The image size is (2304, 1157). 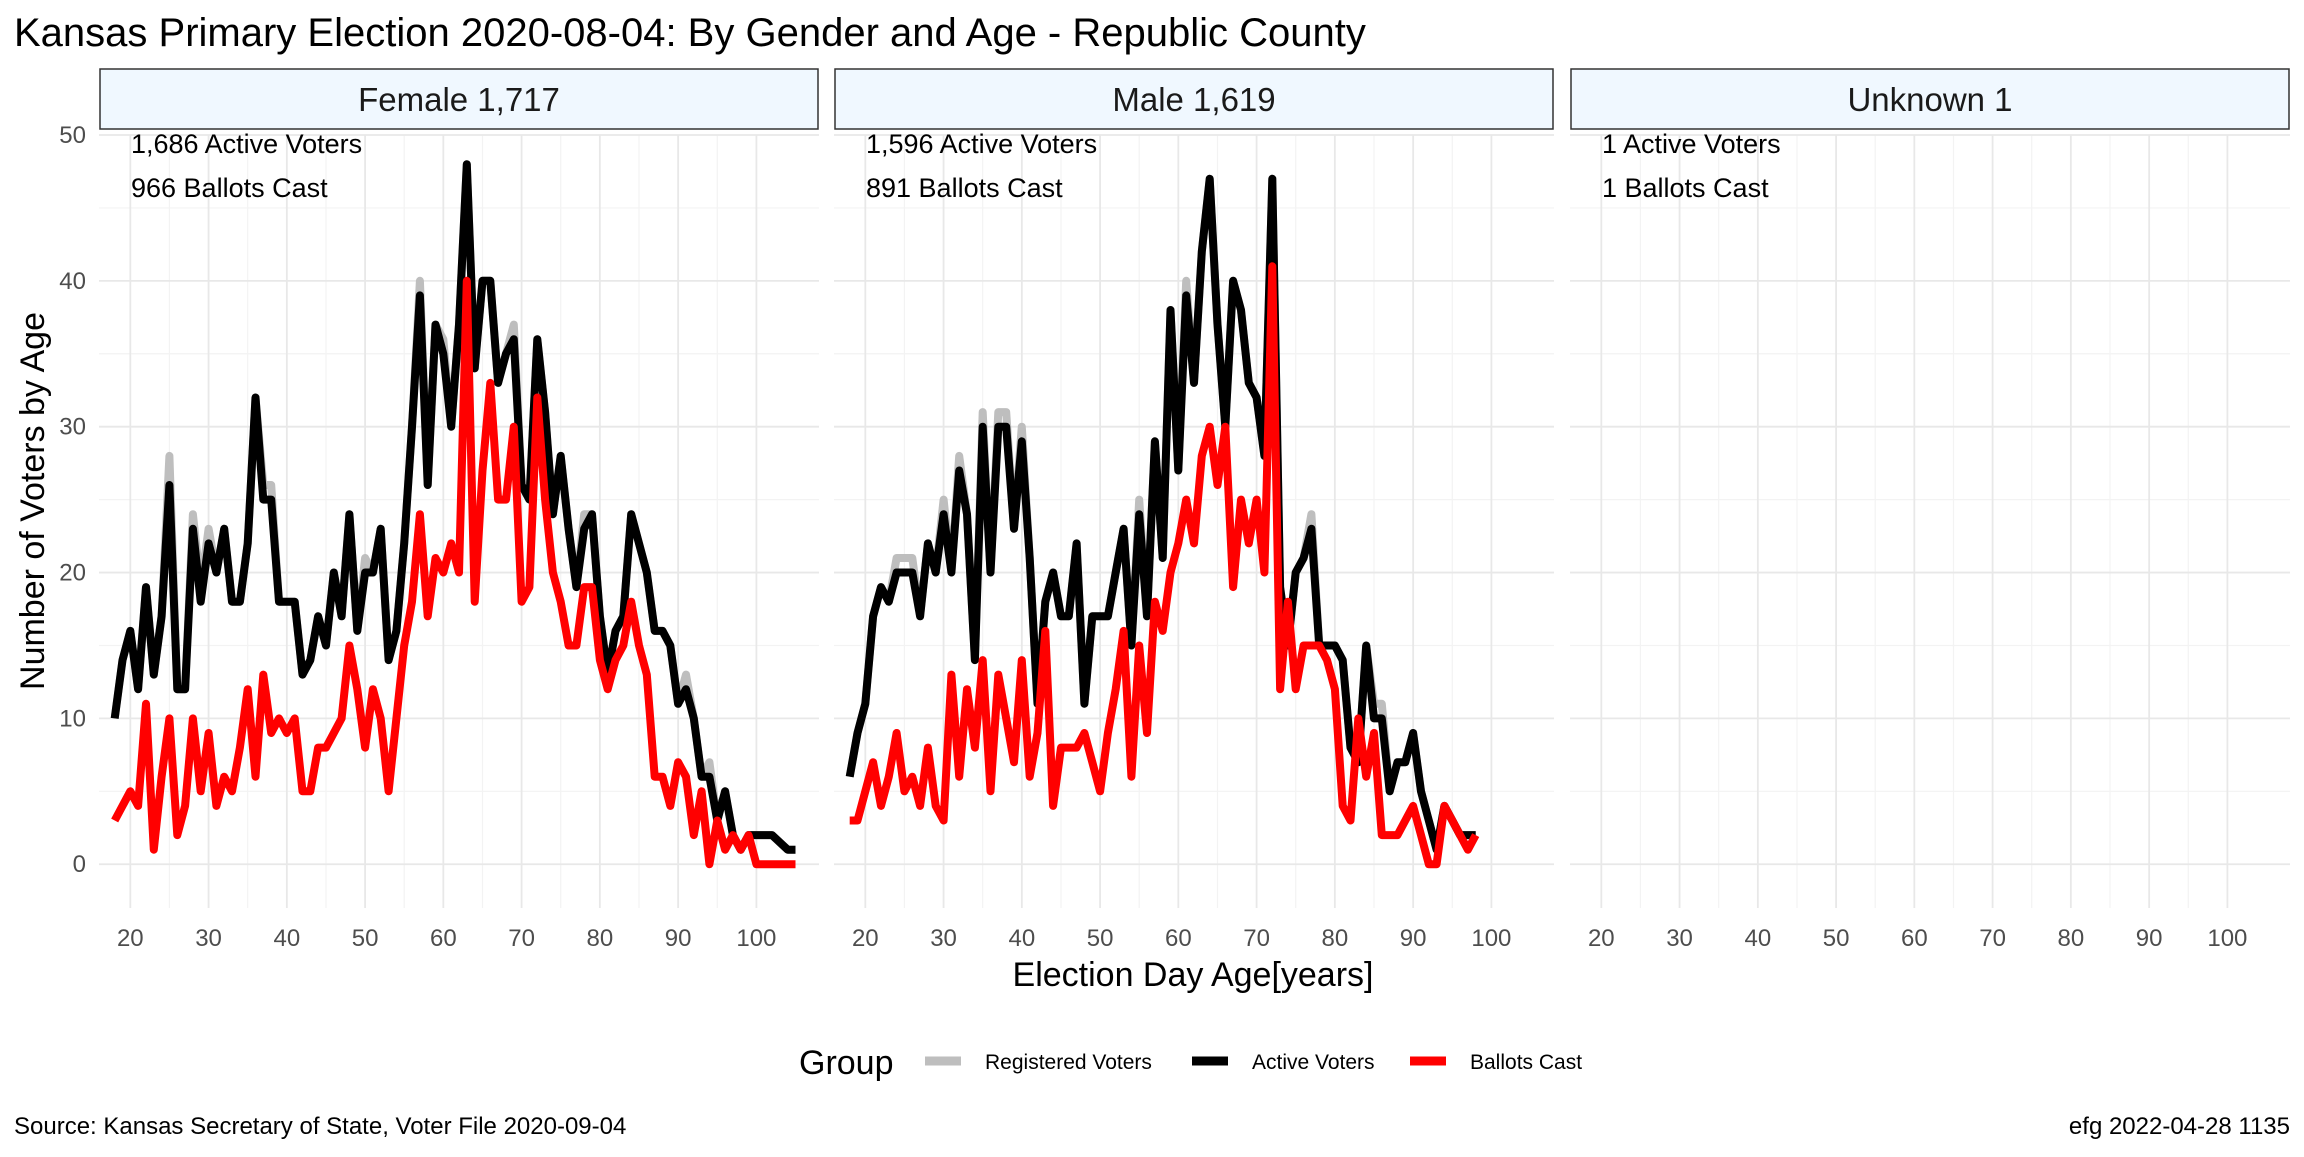 What do you see at coordinates (1685, 188) in the screenshot?
I see `annotation-ballots-cast: 1 Ballots Cast` at bounding box center [1685, 188].